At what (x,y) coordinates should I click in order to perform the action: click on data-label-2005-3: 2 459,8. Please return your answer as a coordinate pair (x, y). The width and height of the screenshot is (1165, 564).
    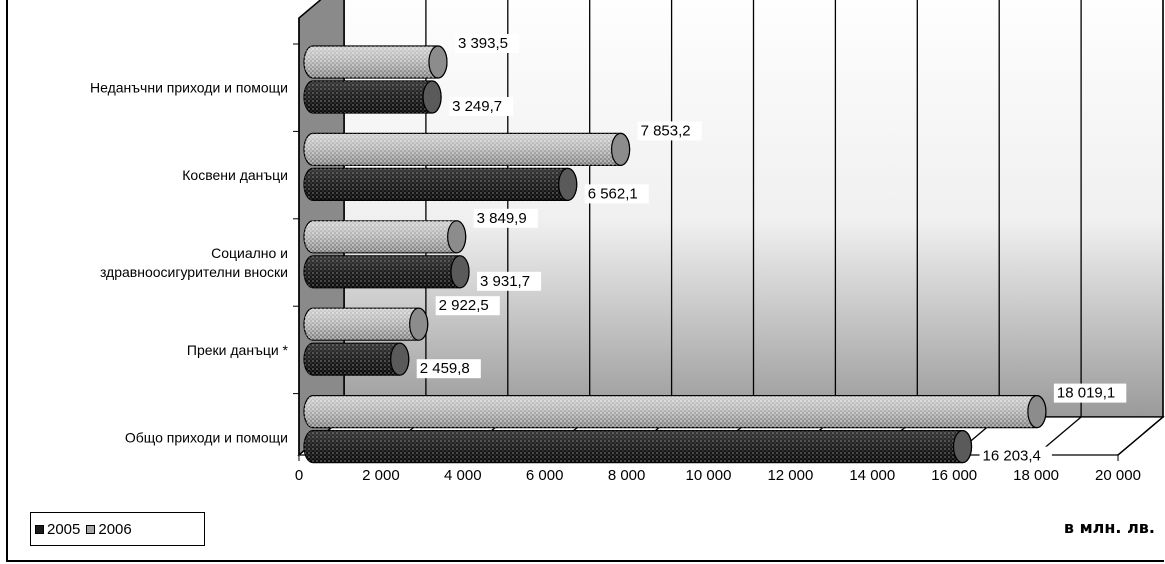
    Looking at the image, I should click on (445, 368).